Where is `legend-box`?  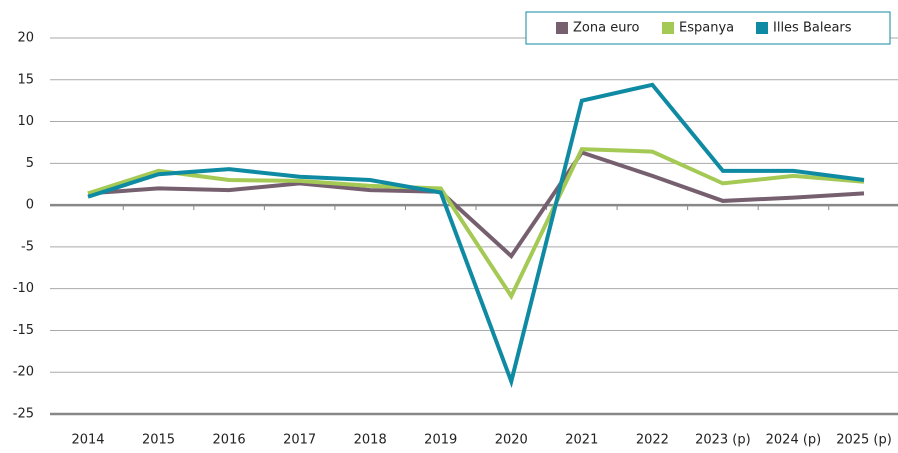
legend-box is located at coordinates (708, 28).